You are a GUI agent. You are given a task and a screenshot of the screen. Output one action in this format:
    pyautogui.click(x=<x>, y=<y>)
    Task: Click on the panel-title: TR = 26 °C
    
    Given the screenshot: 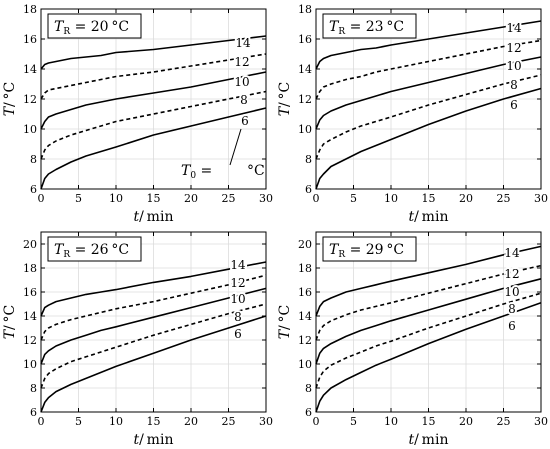 What is the action you would take?
    pyautogui.click(x=91, y=251)
    